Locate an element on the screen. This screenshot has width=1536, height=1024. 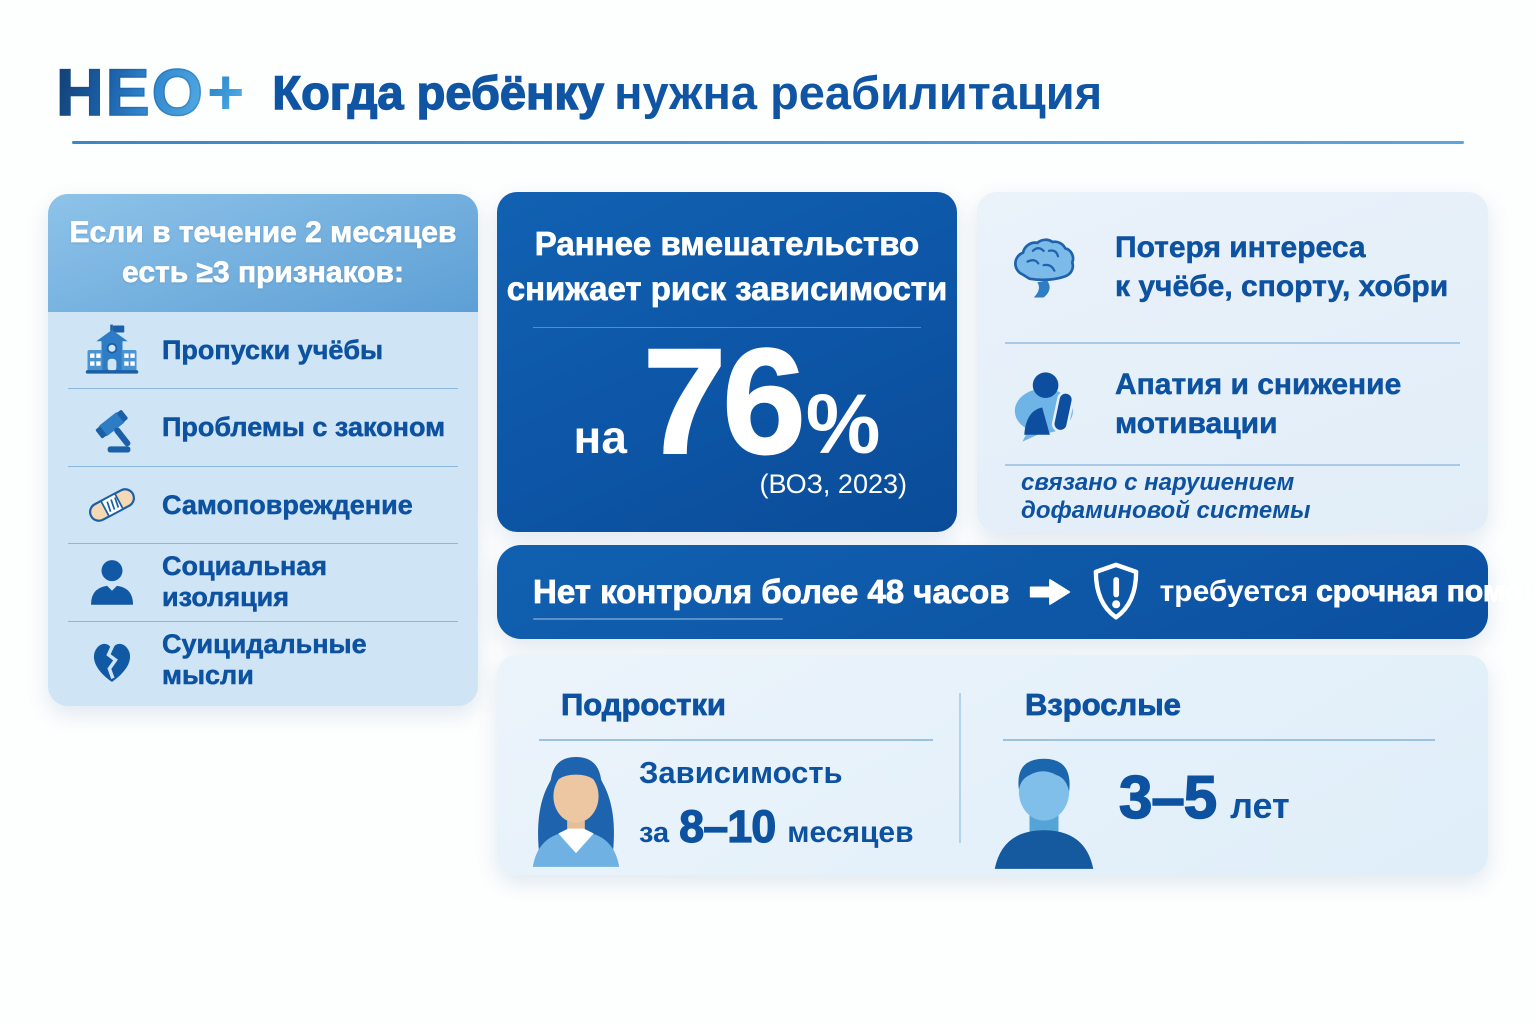
symptom-label: Потеря интереса к учёбе, спорту, хобри is located at coordinates (1282, 267).